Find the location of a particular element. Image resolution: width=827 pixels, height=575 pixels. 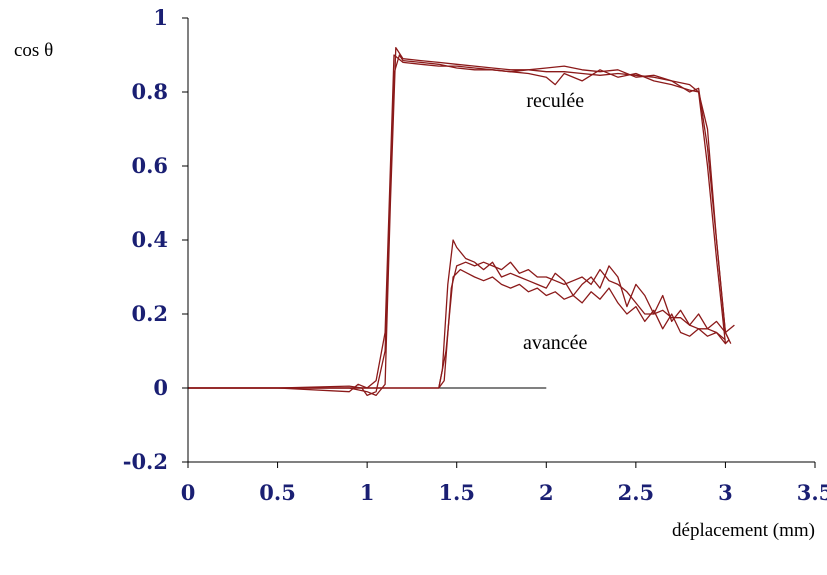

y-tick-label: 1 is located at coordinates (160, 17).